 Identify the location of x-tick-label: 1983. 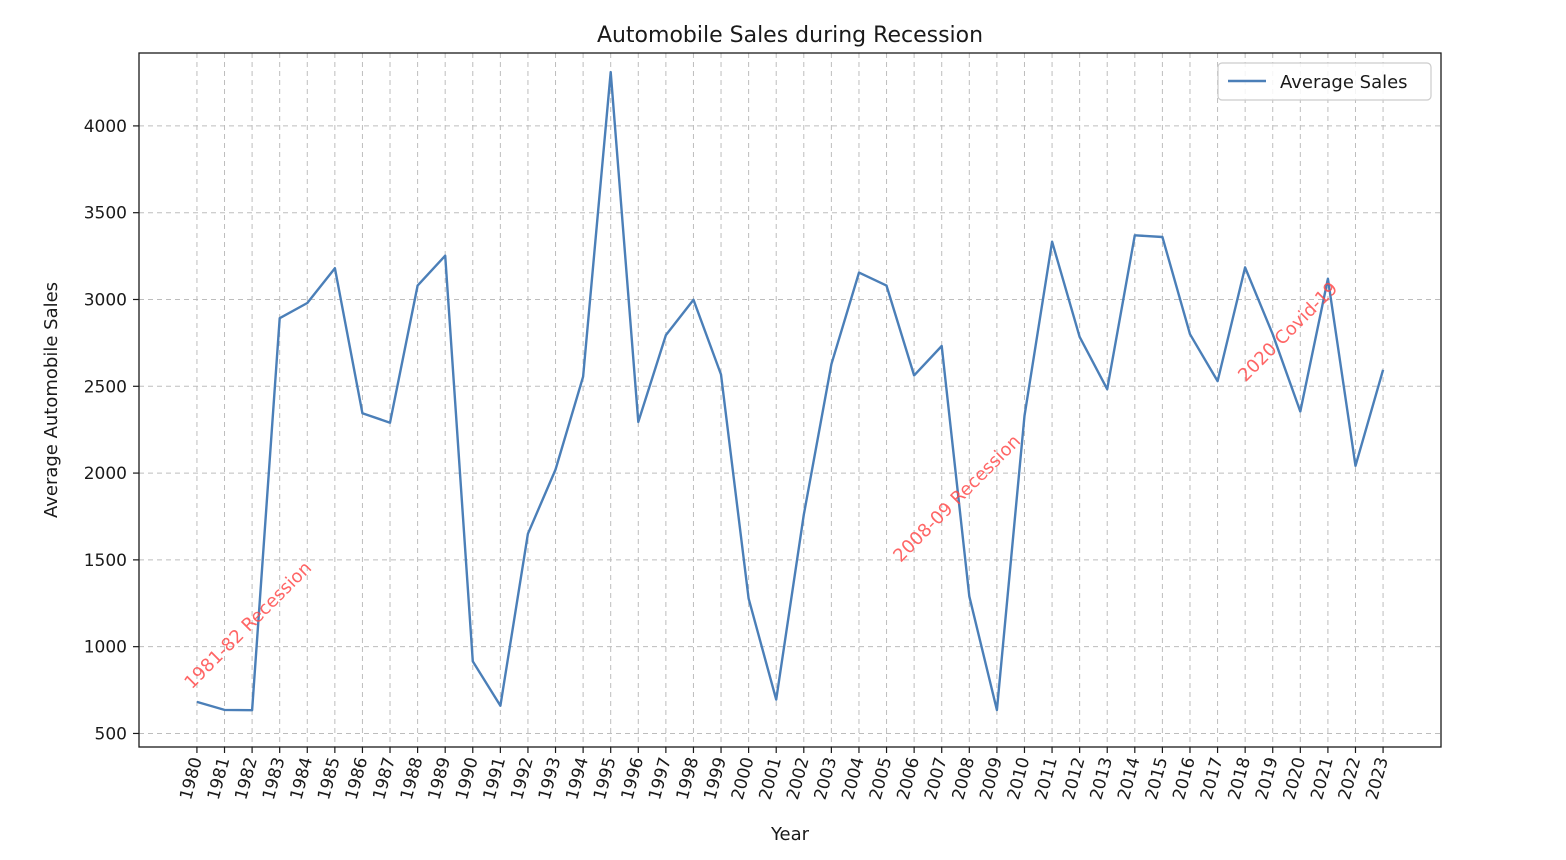
(274, 778).